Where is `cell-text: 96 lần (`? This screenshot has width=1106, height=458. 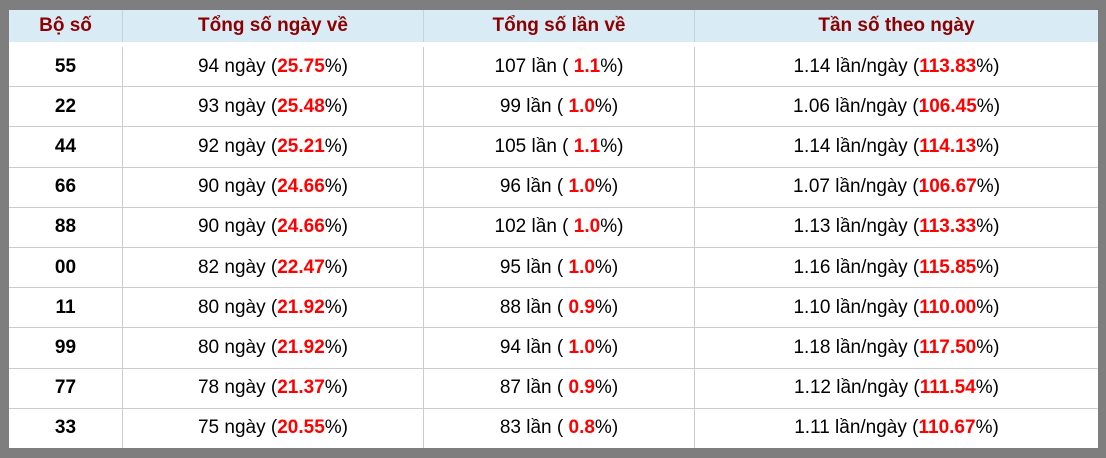 cell-text: 96 lần ( is located at coordinates (534, 187).